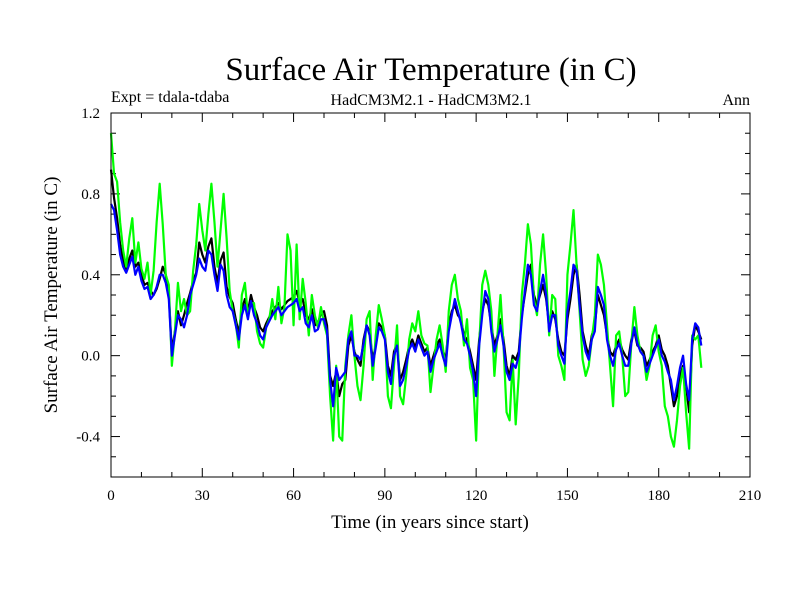  What do you see at coordinates (293, 496) in the screenshot?
I see `x-tick-label: 60` at bounding box center [293, 496].